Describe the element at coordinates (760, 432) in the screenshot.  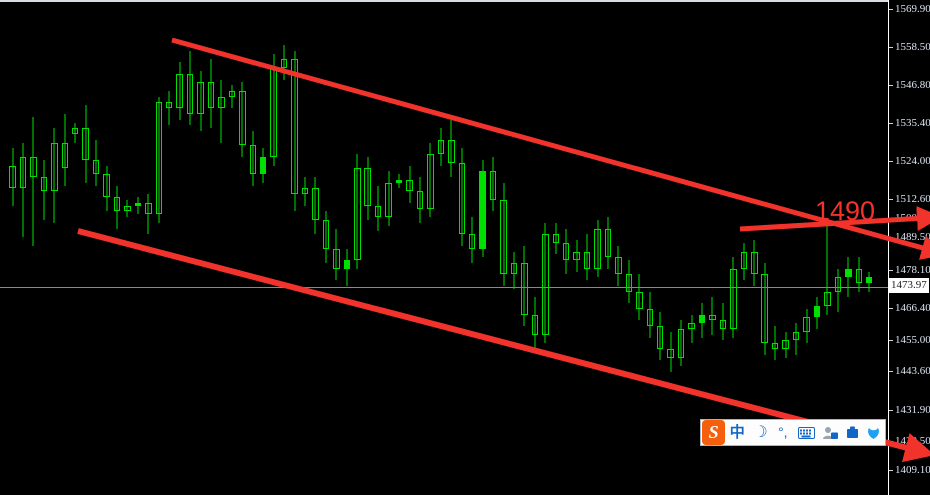
I see `moon-icon: ☽` at that location.